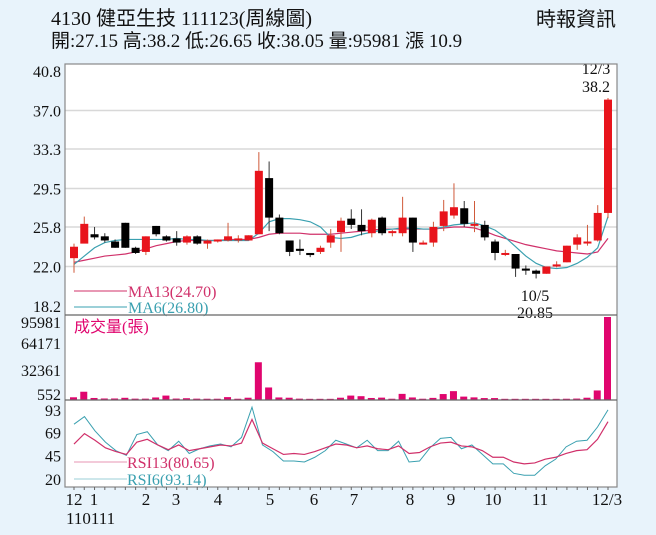 Image resolution: width=656 pixels, height=535 pixels. I want to click on x-axis-tick: 9, so click(451, 499).